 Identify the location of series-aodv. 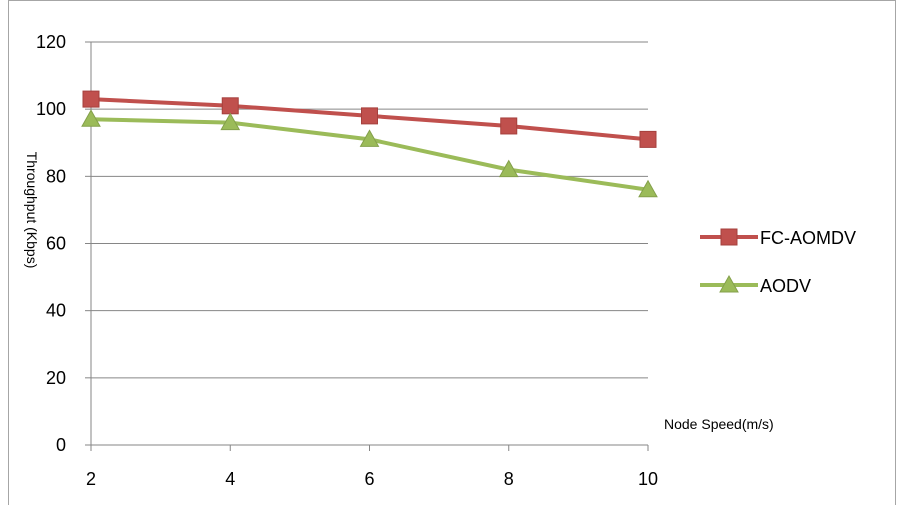
(369, 153).